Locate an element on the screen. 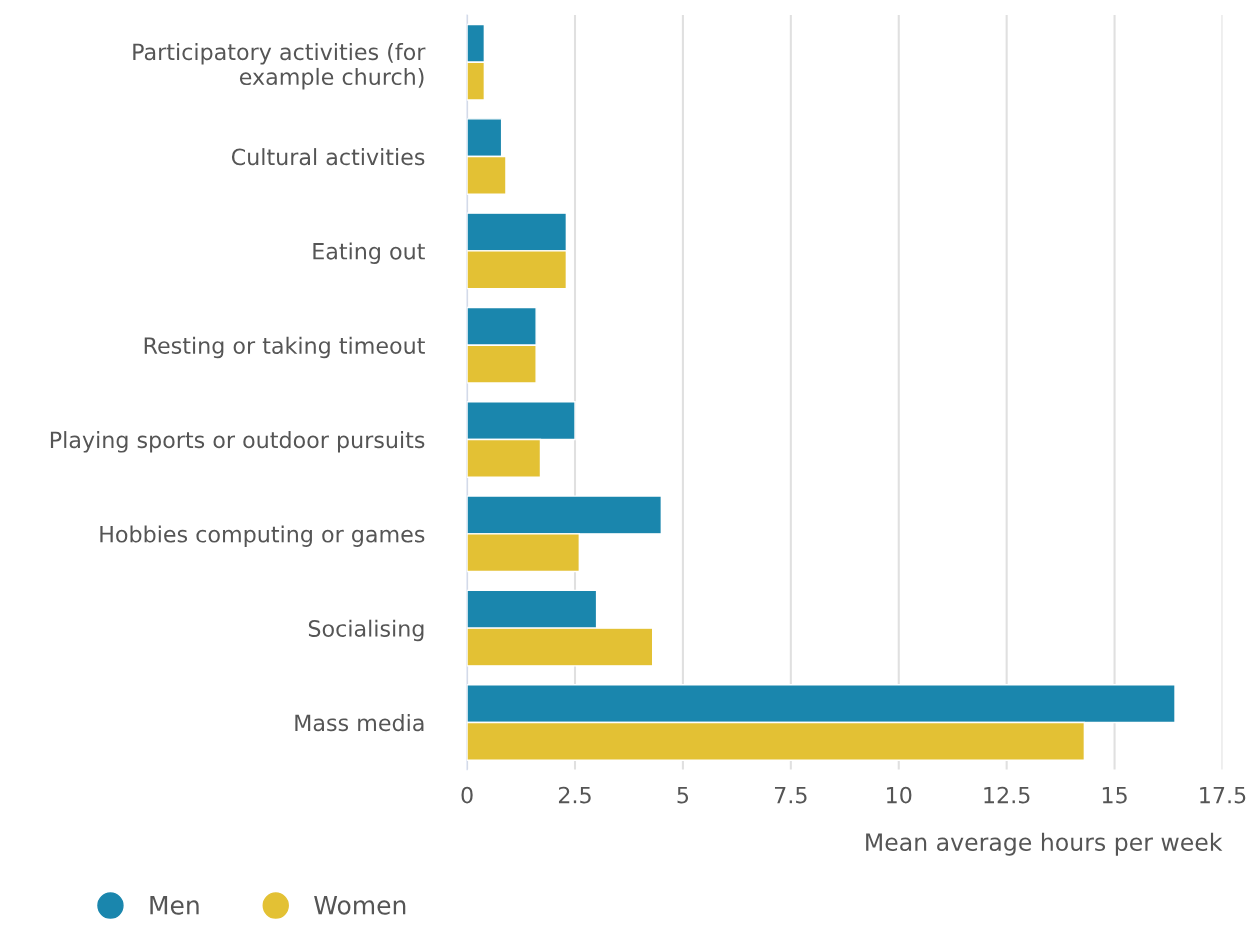 The height and width of the screenshot is (942, 1259). x-axis-title: Mean average hours per week is located at coordinates (1044, 844).